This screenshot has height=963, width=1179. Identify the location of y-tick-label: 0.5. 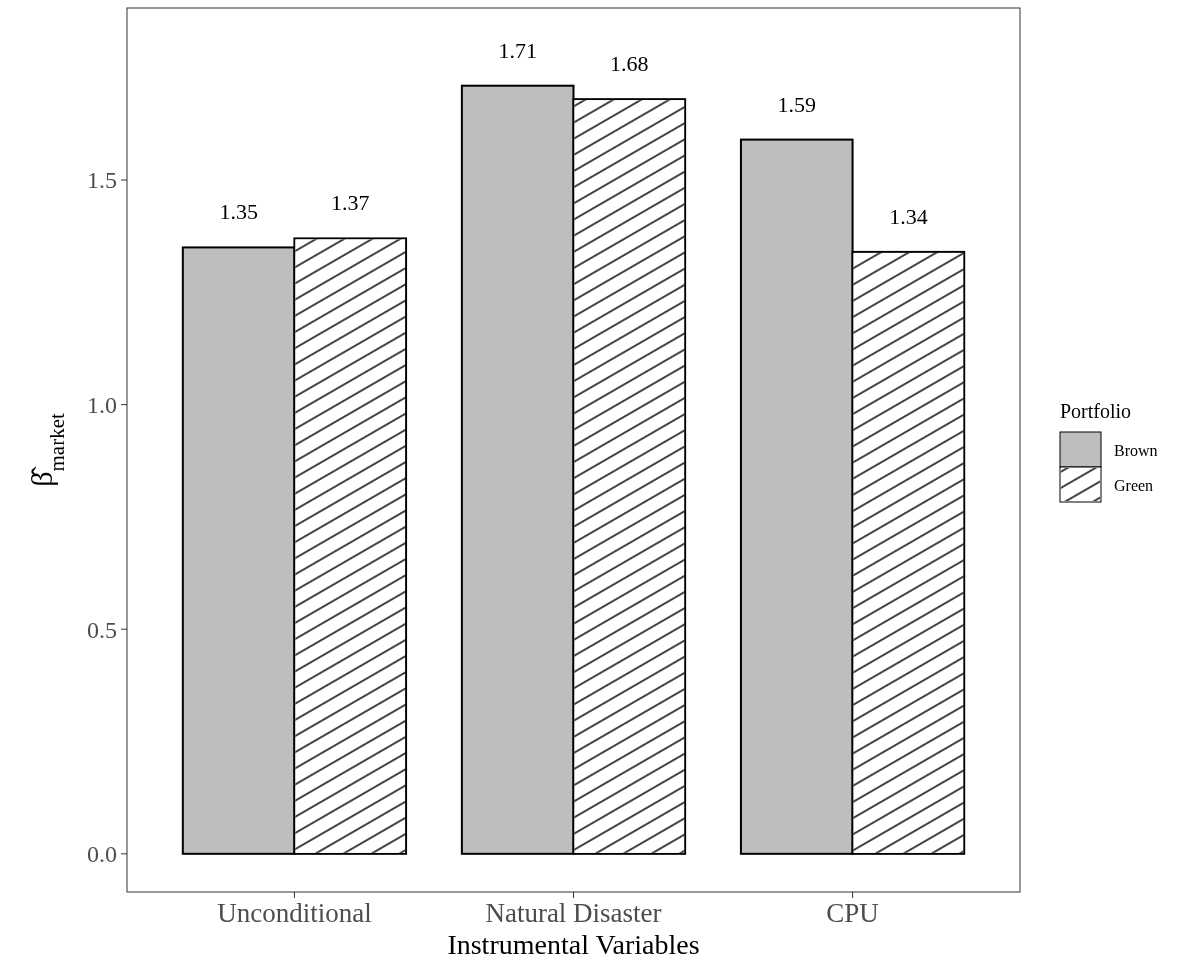
(102, 629).